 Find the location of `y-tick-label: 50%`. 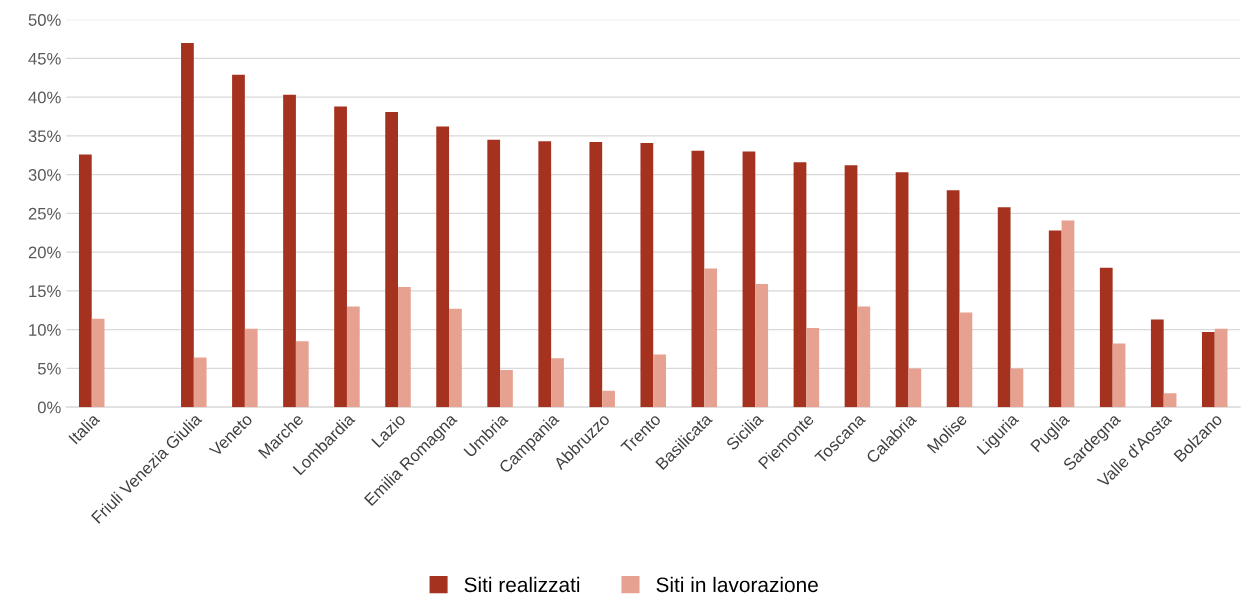

y-tick-label: 50% is located at coordinates (44, 20).